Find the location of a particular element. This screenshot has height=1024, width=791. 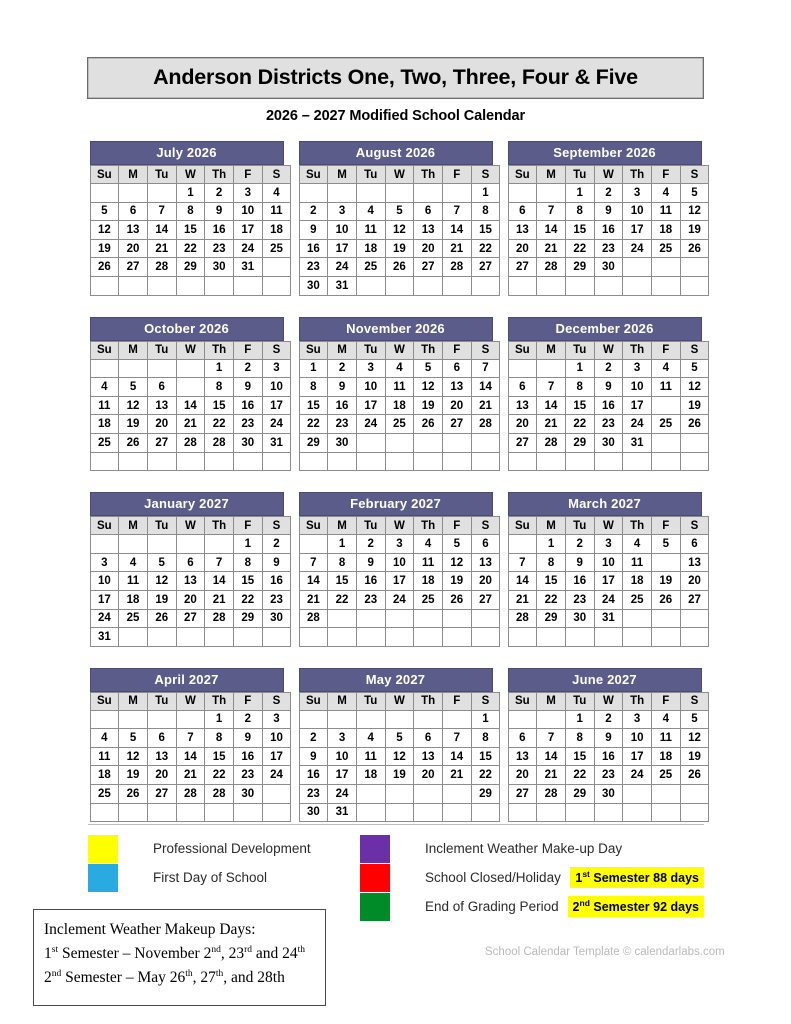

day-cell: 27 is located at coordinates (522, 267).